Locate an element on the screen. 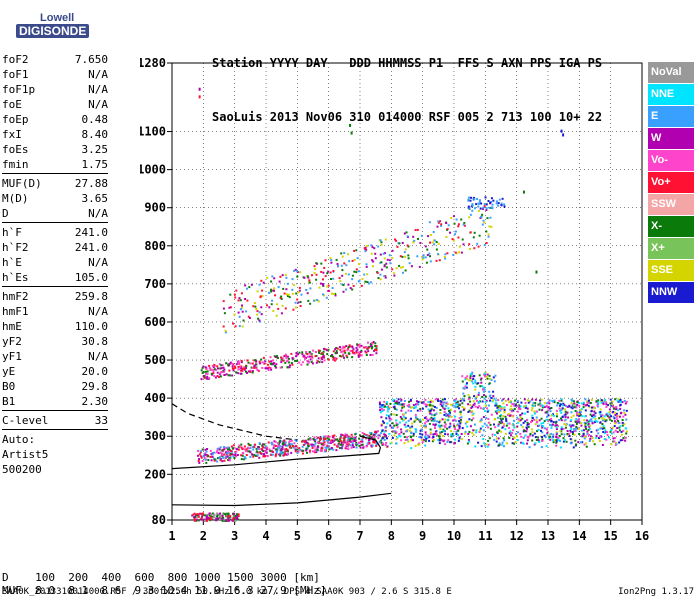 Image resolution: width=700 pixels, height=600 pixels. version-label: Ion2Png 1.3.17 is located at coordinates (656, 592).